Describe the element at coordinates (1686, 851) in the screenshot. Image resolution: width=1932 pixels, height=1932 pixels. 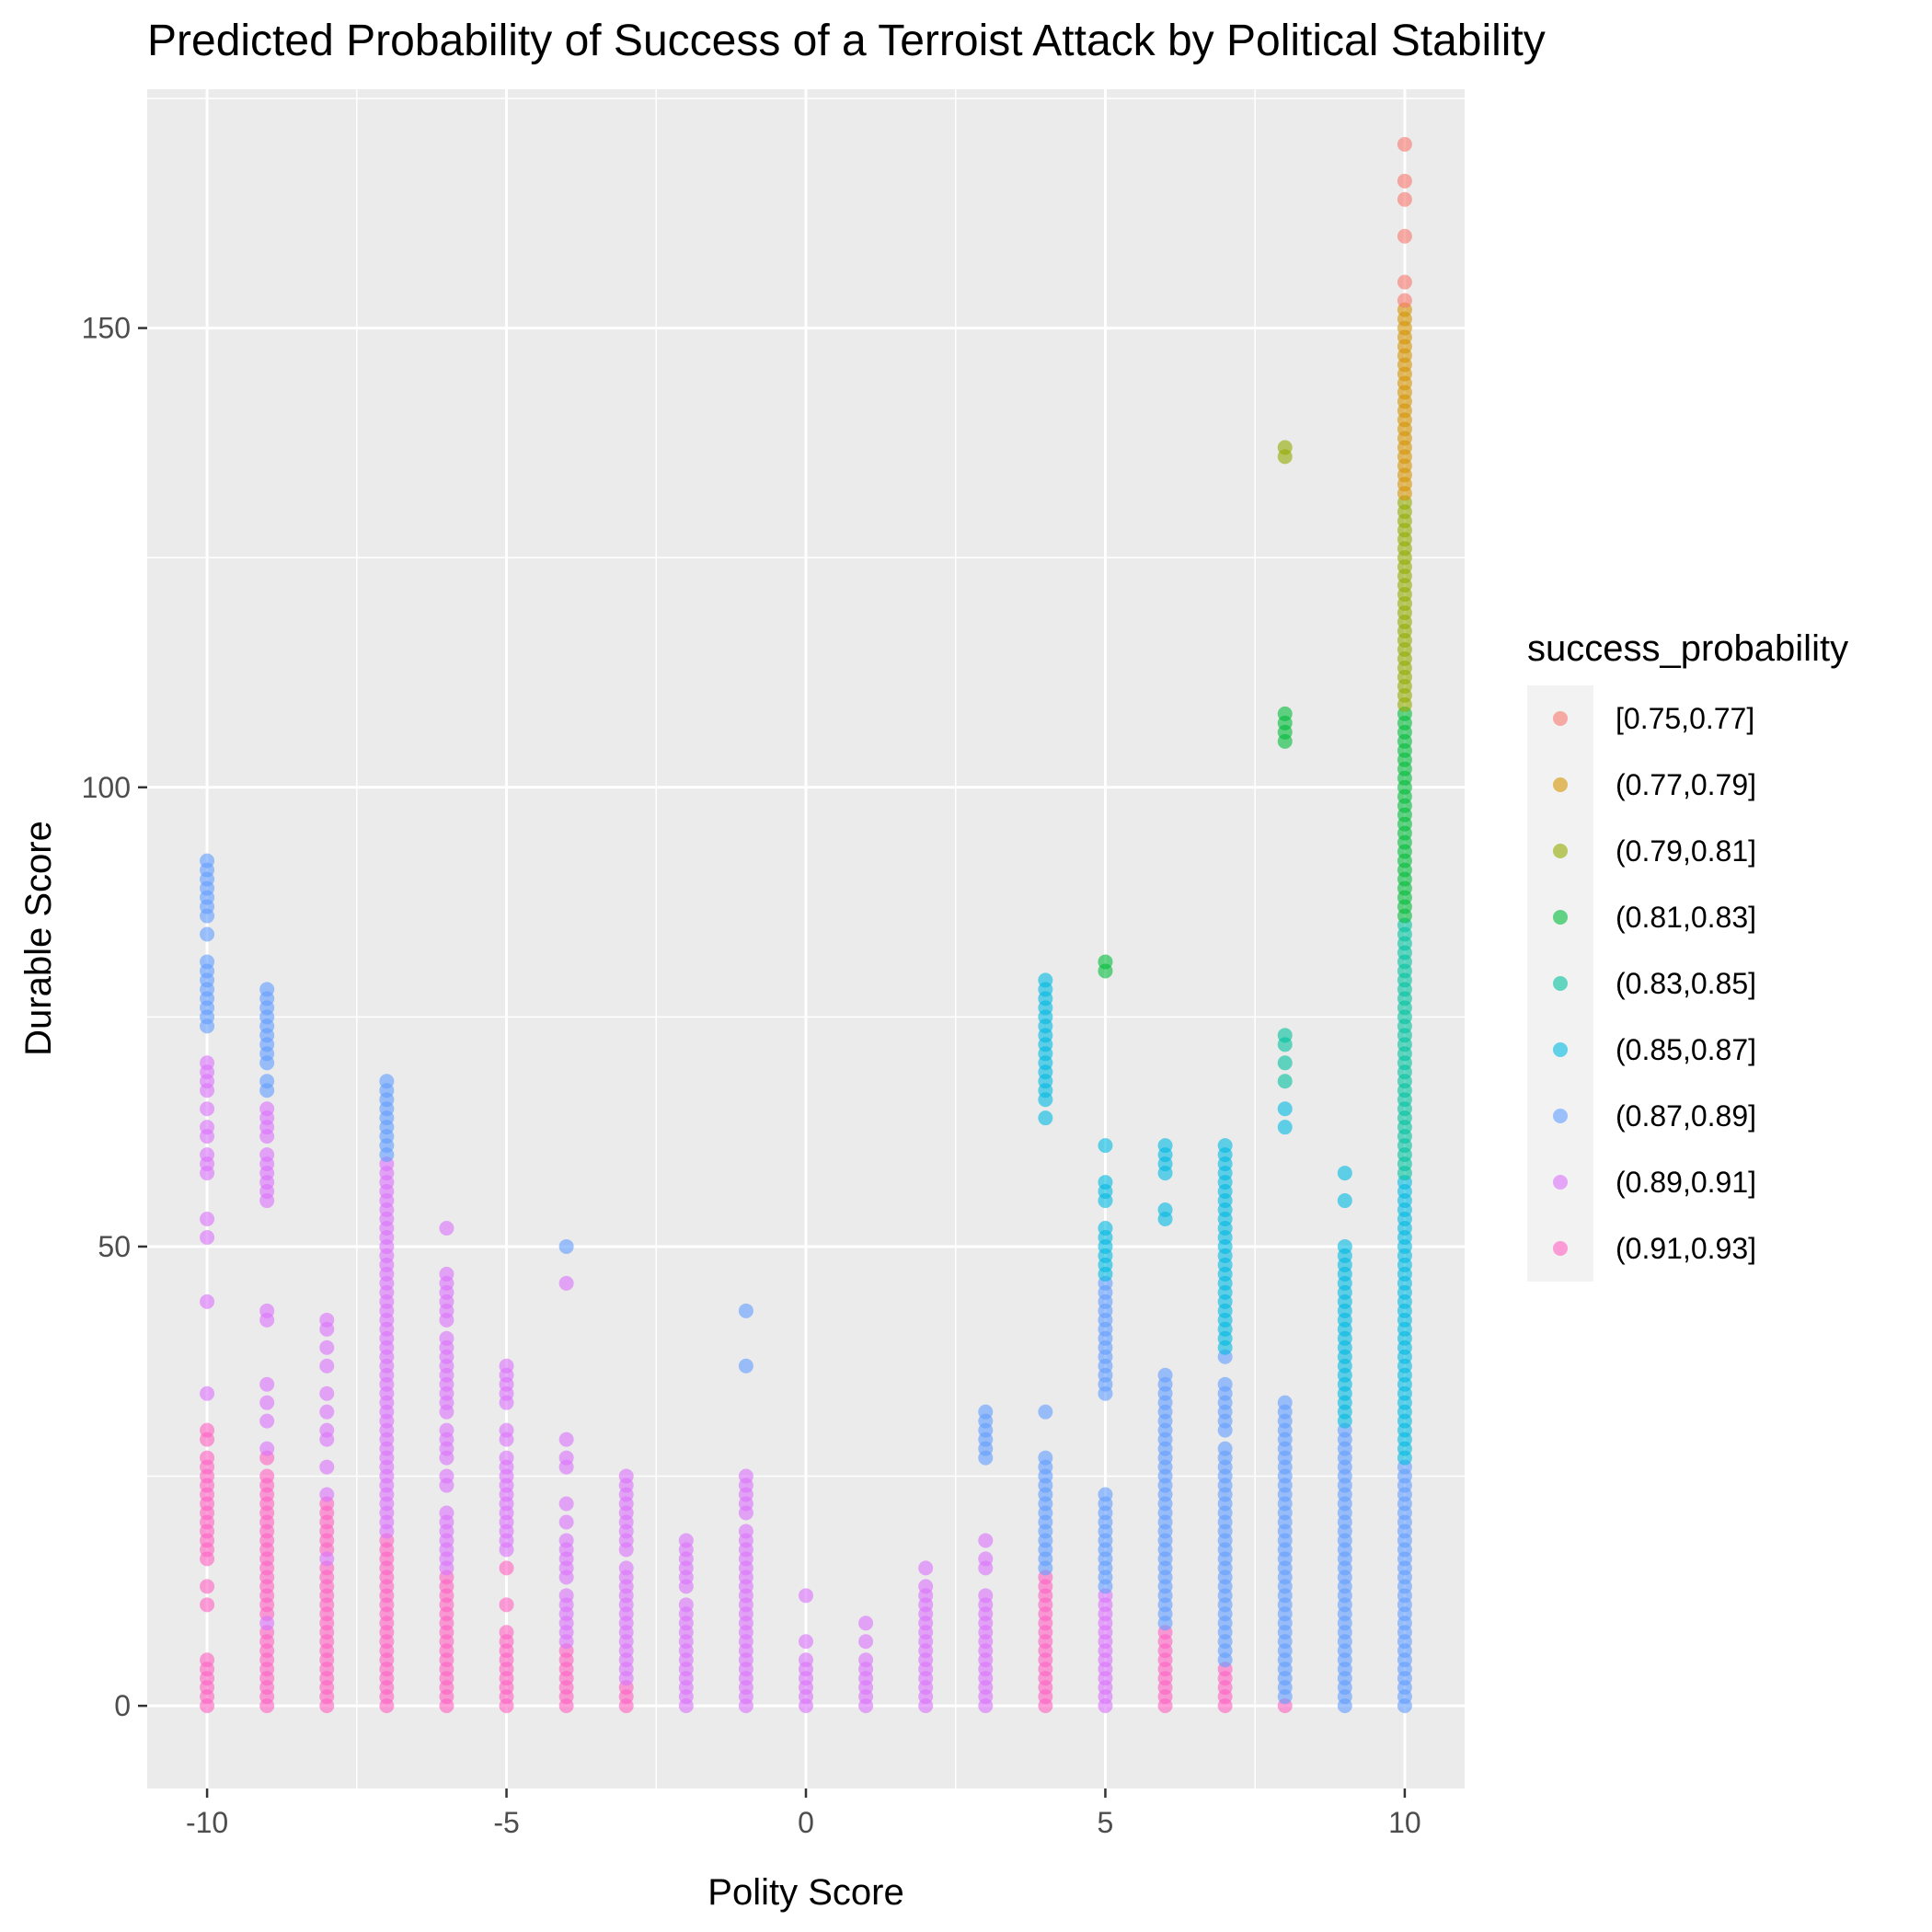
I see `legend-label: (0.79,0.81]` at that location.